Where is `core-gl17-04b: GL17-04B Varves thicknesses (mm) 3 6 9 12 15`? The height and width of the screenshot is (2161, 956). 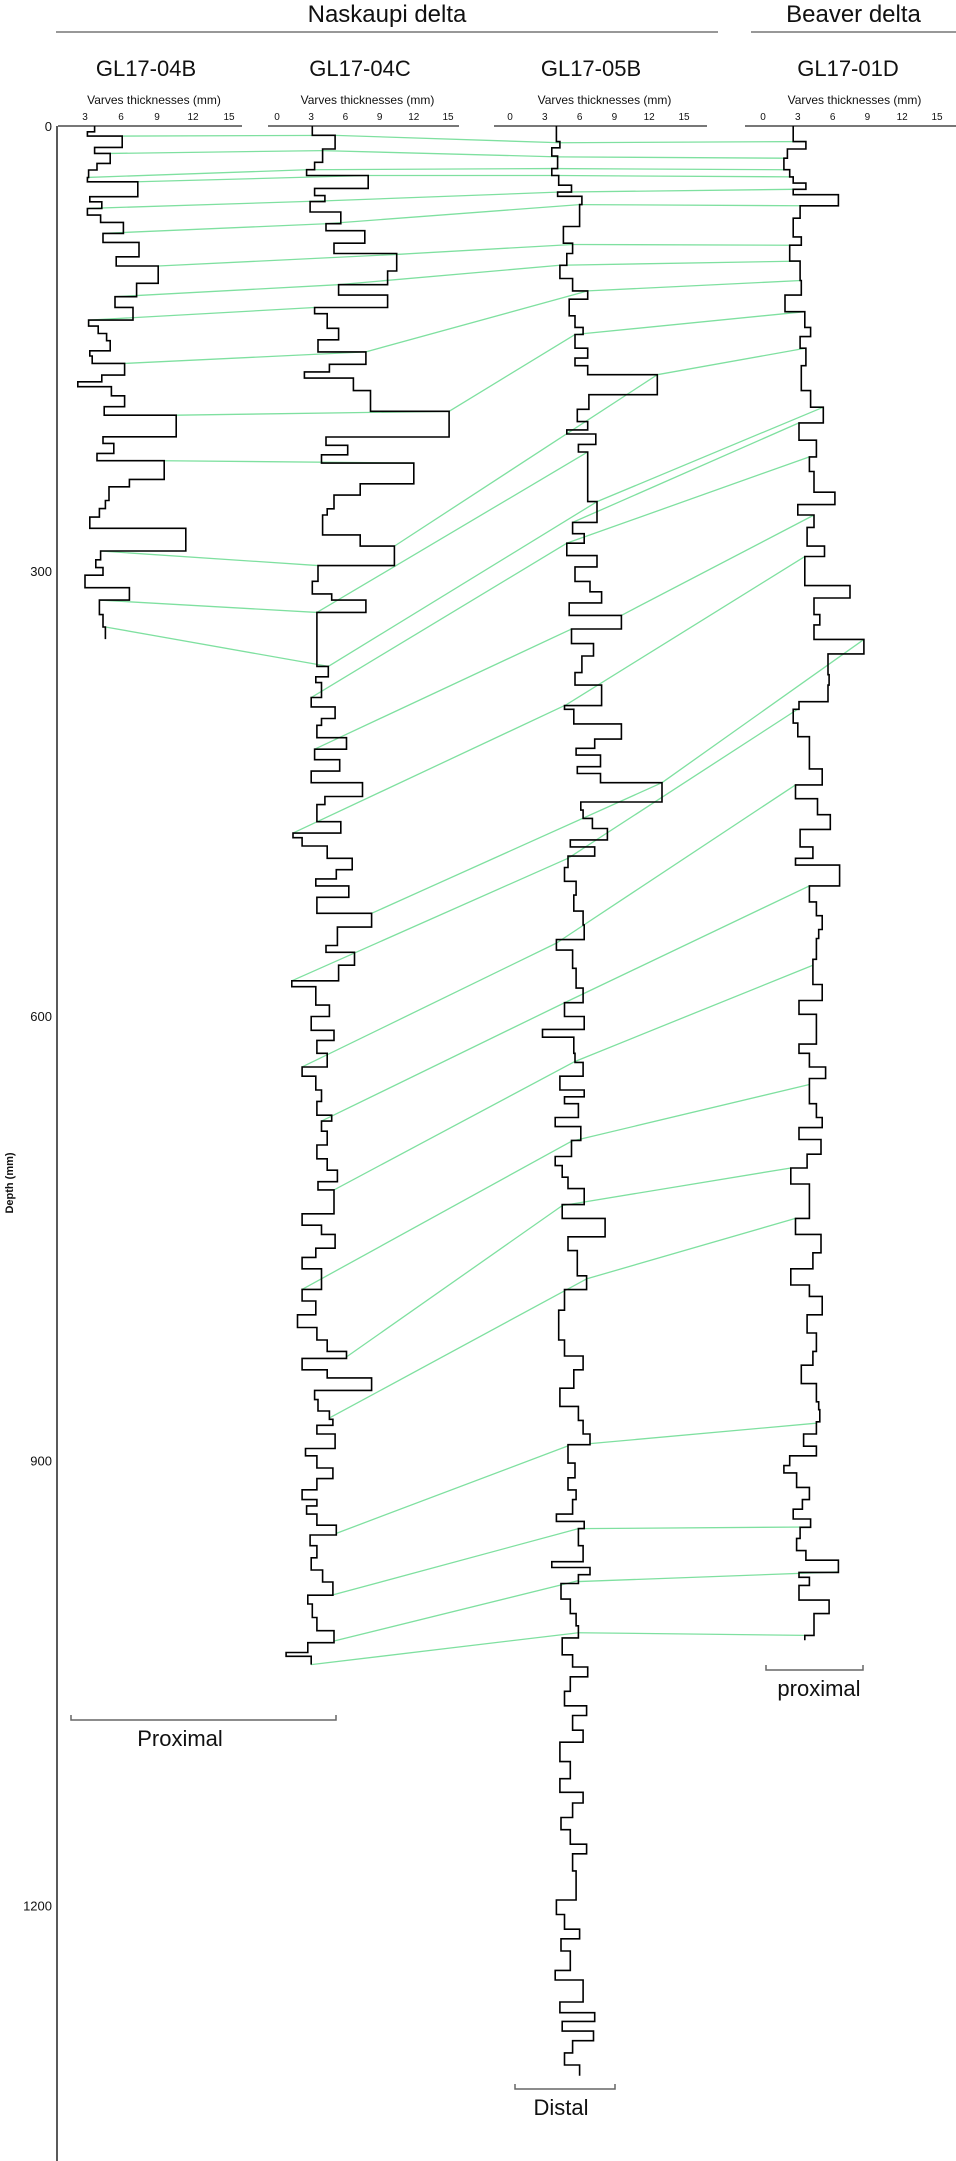
core-gl17-04b: GL17-04B Varves thicknesses (mm) 3 6 9 12 15 is located at coordinates (150, 348).